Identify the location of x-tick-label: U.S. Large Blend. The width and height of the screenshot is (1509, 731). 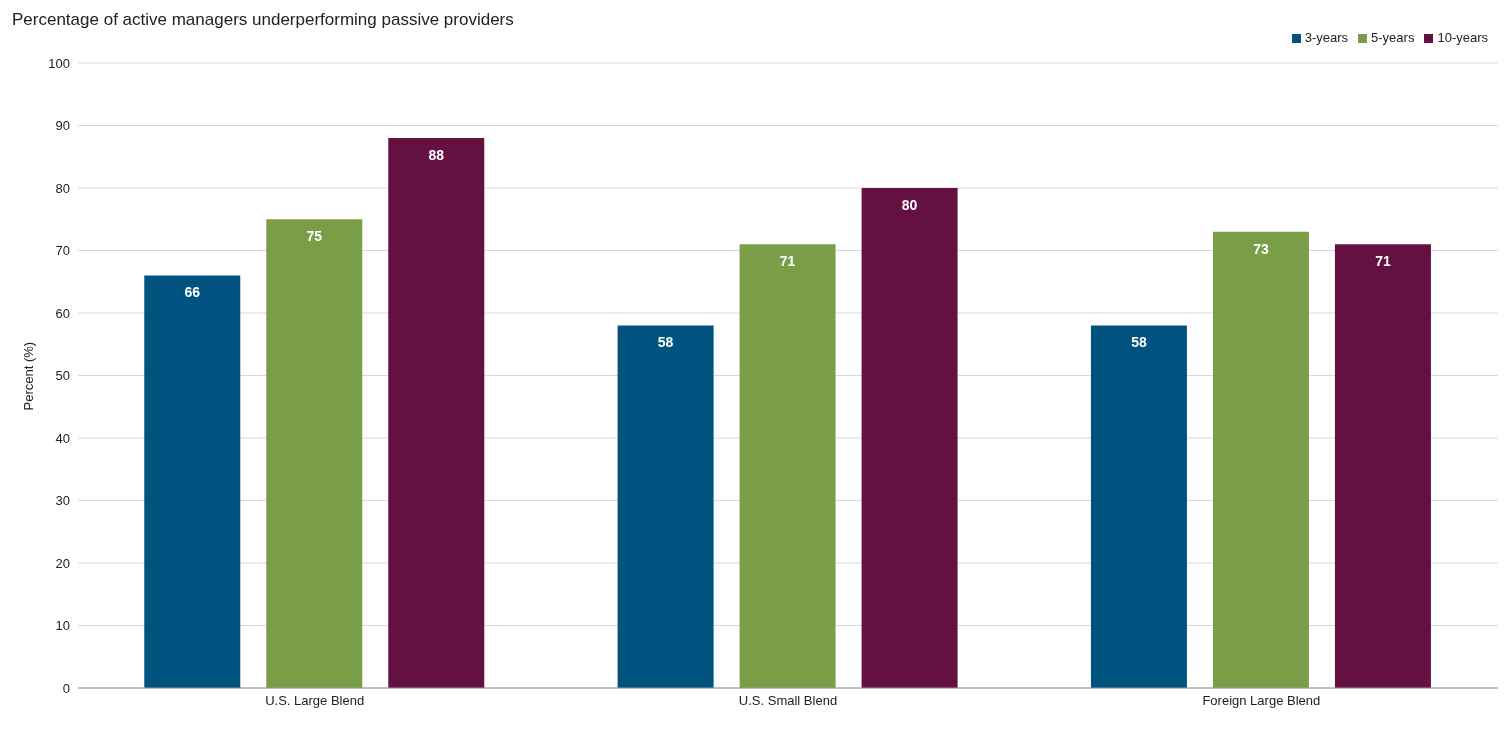
(315, 701).